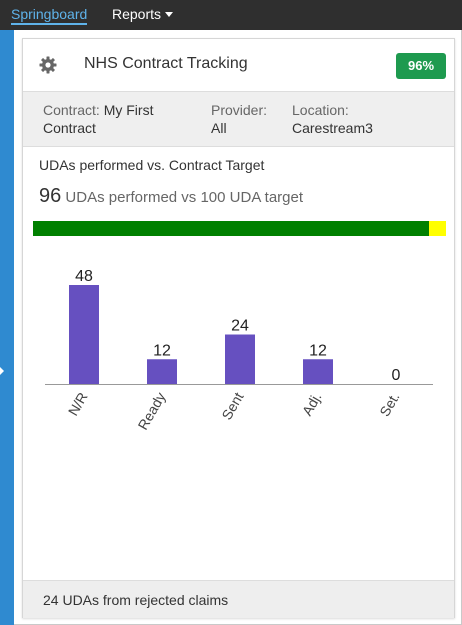 The width and height of the screenshot is (462, 625). What do you see at coordinates (396, 375) in the screenshot?
I see `chart-data-label: 0` at bounding box center [396, 375].